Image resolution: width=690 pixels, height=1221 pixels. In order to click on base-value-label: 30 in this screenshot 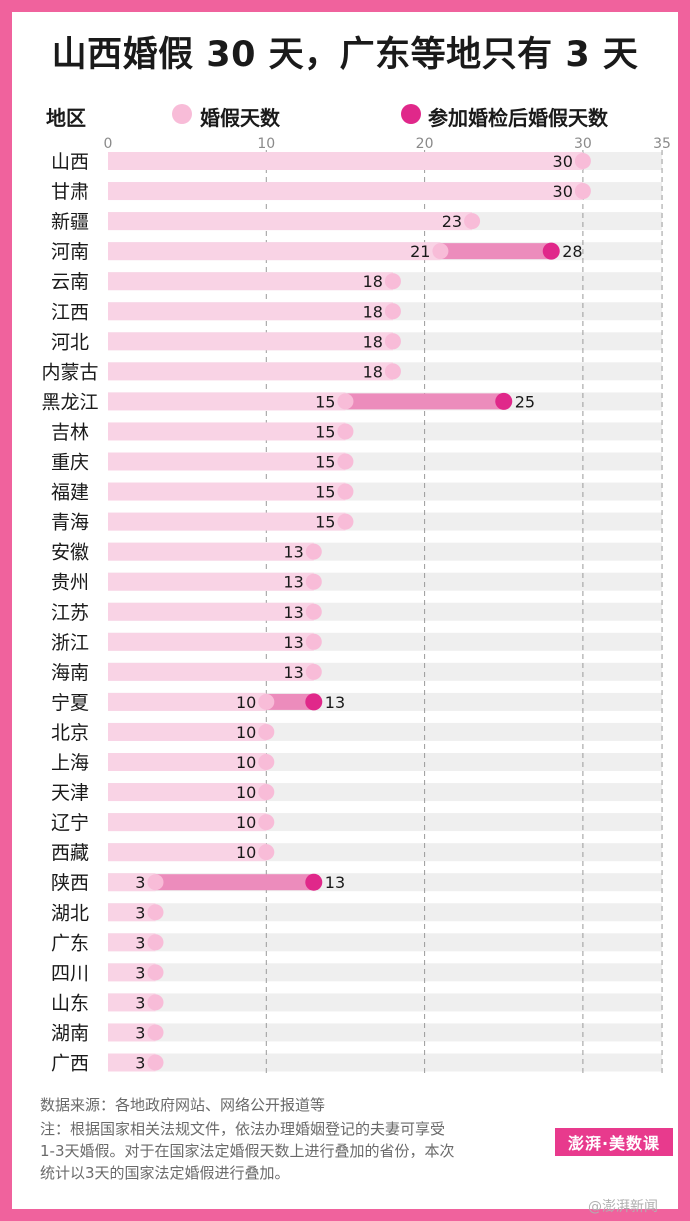, I will do `click(563, 191)`.